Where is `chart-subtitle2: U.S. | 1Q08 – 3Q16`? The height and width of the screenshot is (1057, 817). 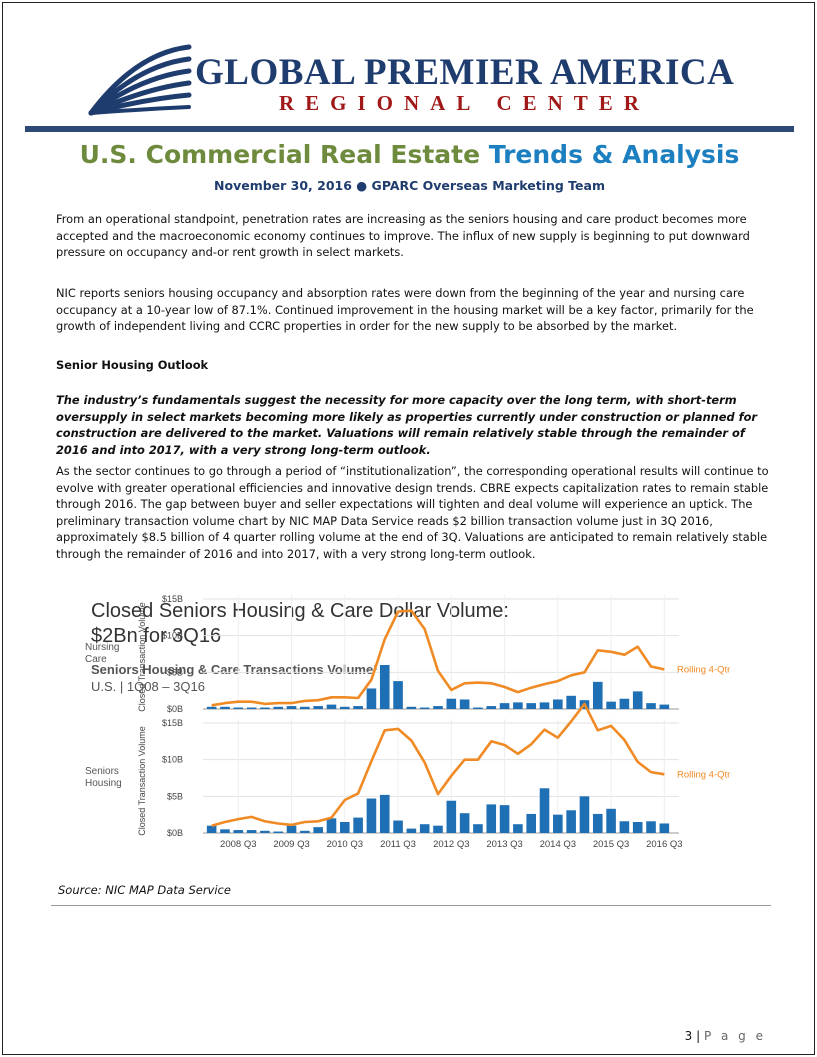
chart-subtitle2: U.S. | 1Q08 – 3Q16 is located at coordinates (148, 686).